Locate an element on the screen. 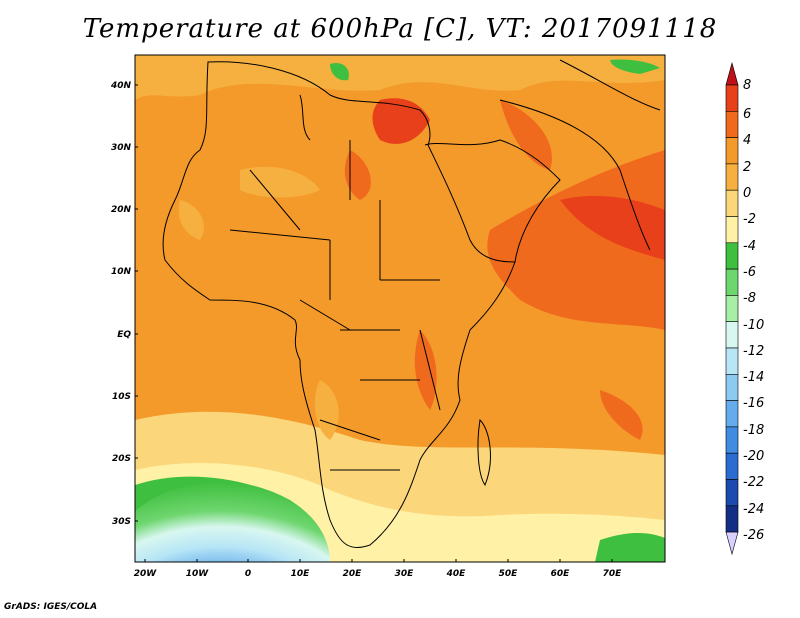 This screenshot has width=800, height=618. lat-label: 20S is located at coordinates (121, 459).